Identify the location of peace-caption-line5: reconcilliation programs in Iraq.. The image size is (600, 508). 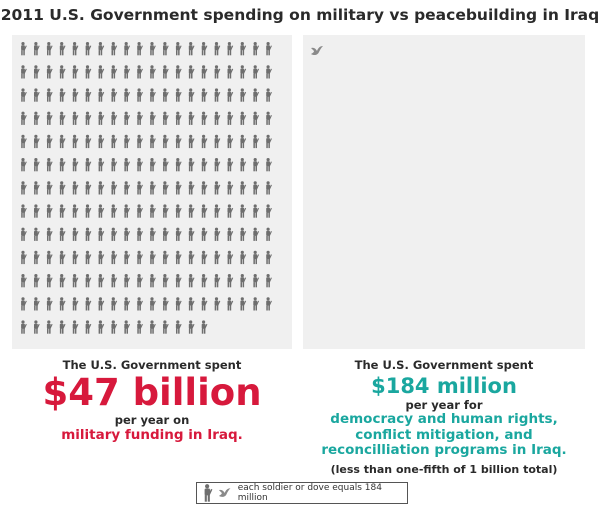
(444, 450).